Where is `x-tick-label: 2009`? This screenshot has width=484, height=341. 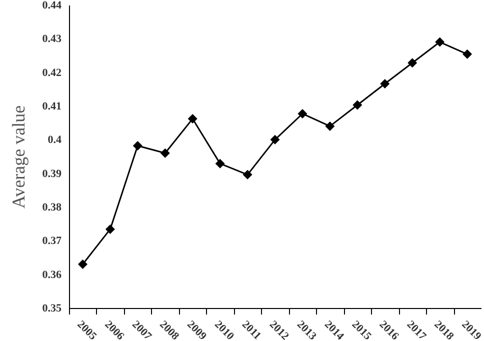 x-tick-label: 2009 is located at coordinates (197, 329).